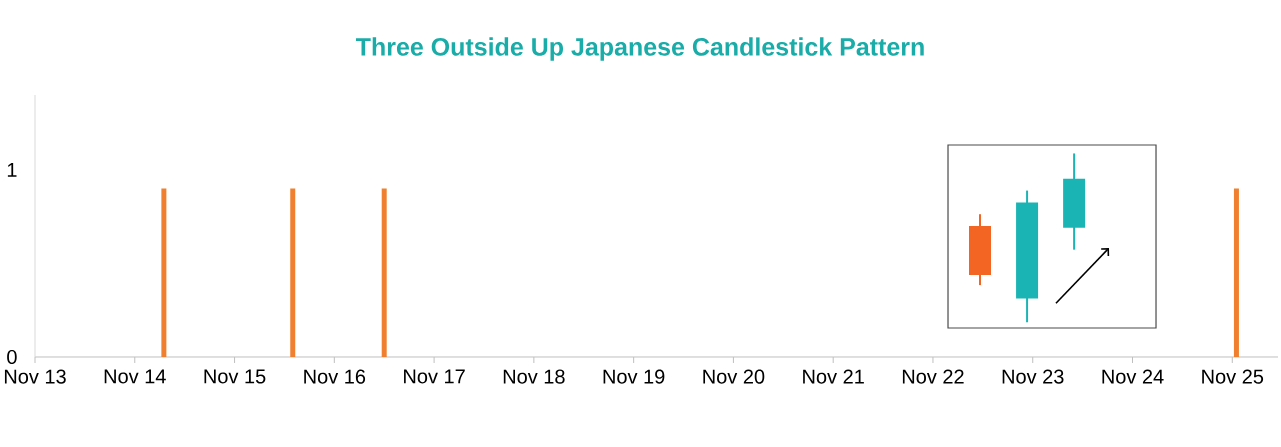  I want to click on x-tick-label: Nov 25, so click(1233, 376).